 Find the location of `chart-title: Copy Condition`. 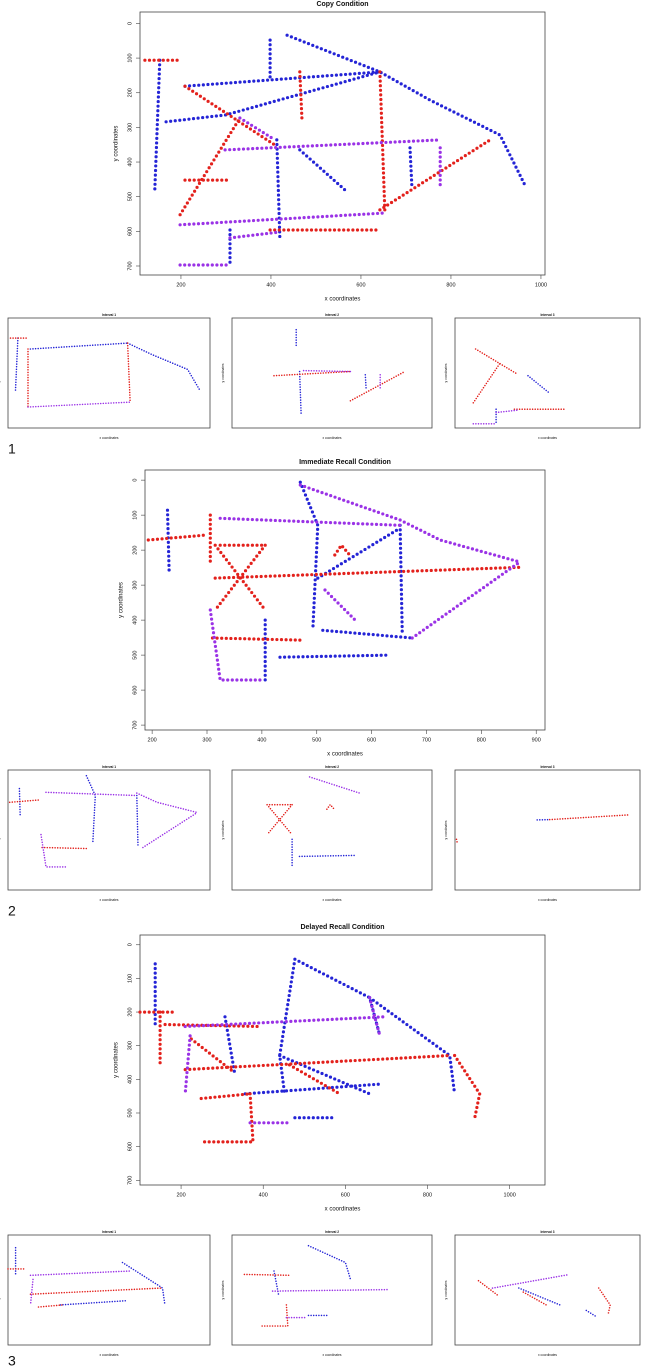

chart-title: Copy Condition is located at coordinates (342, 4).